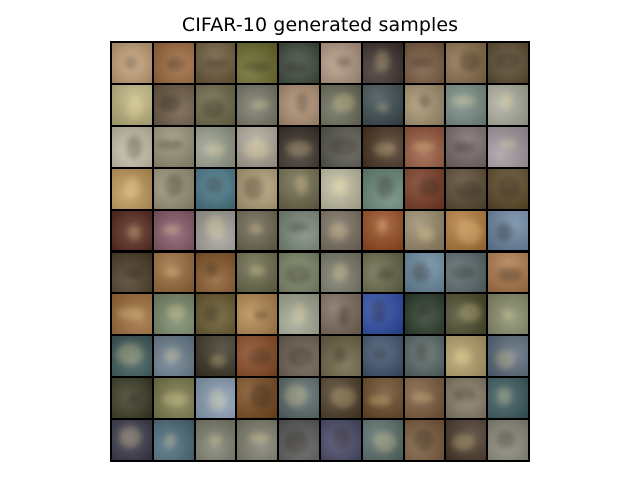 The image size is (640, 480). Describe the element at coordinates (320, 25) in the screenshot. I see `figure-title: CIFAR-10 generated samples` at that location.